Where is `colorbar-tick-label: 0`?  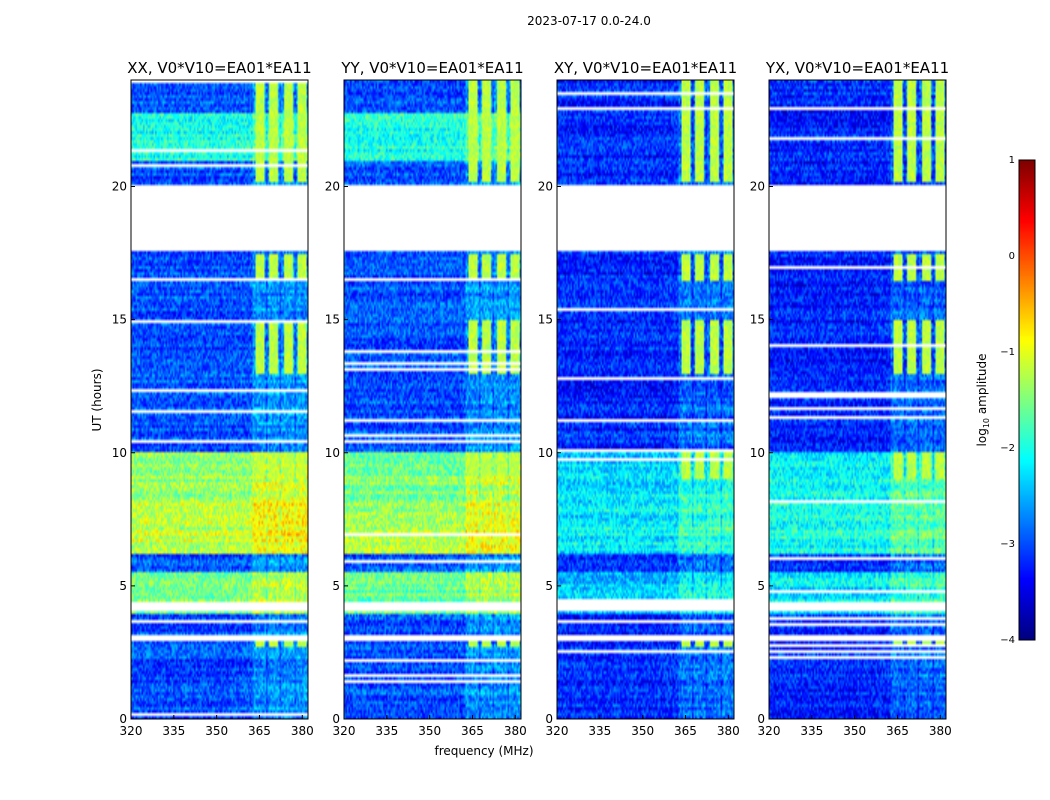
colorbar-tick-label: 0 is located at coordinates (1012, 256).